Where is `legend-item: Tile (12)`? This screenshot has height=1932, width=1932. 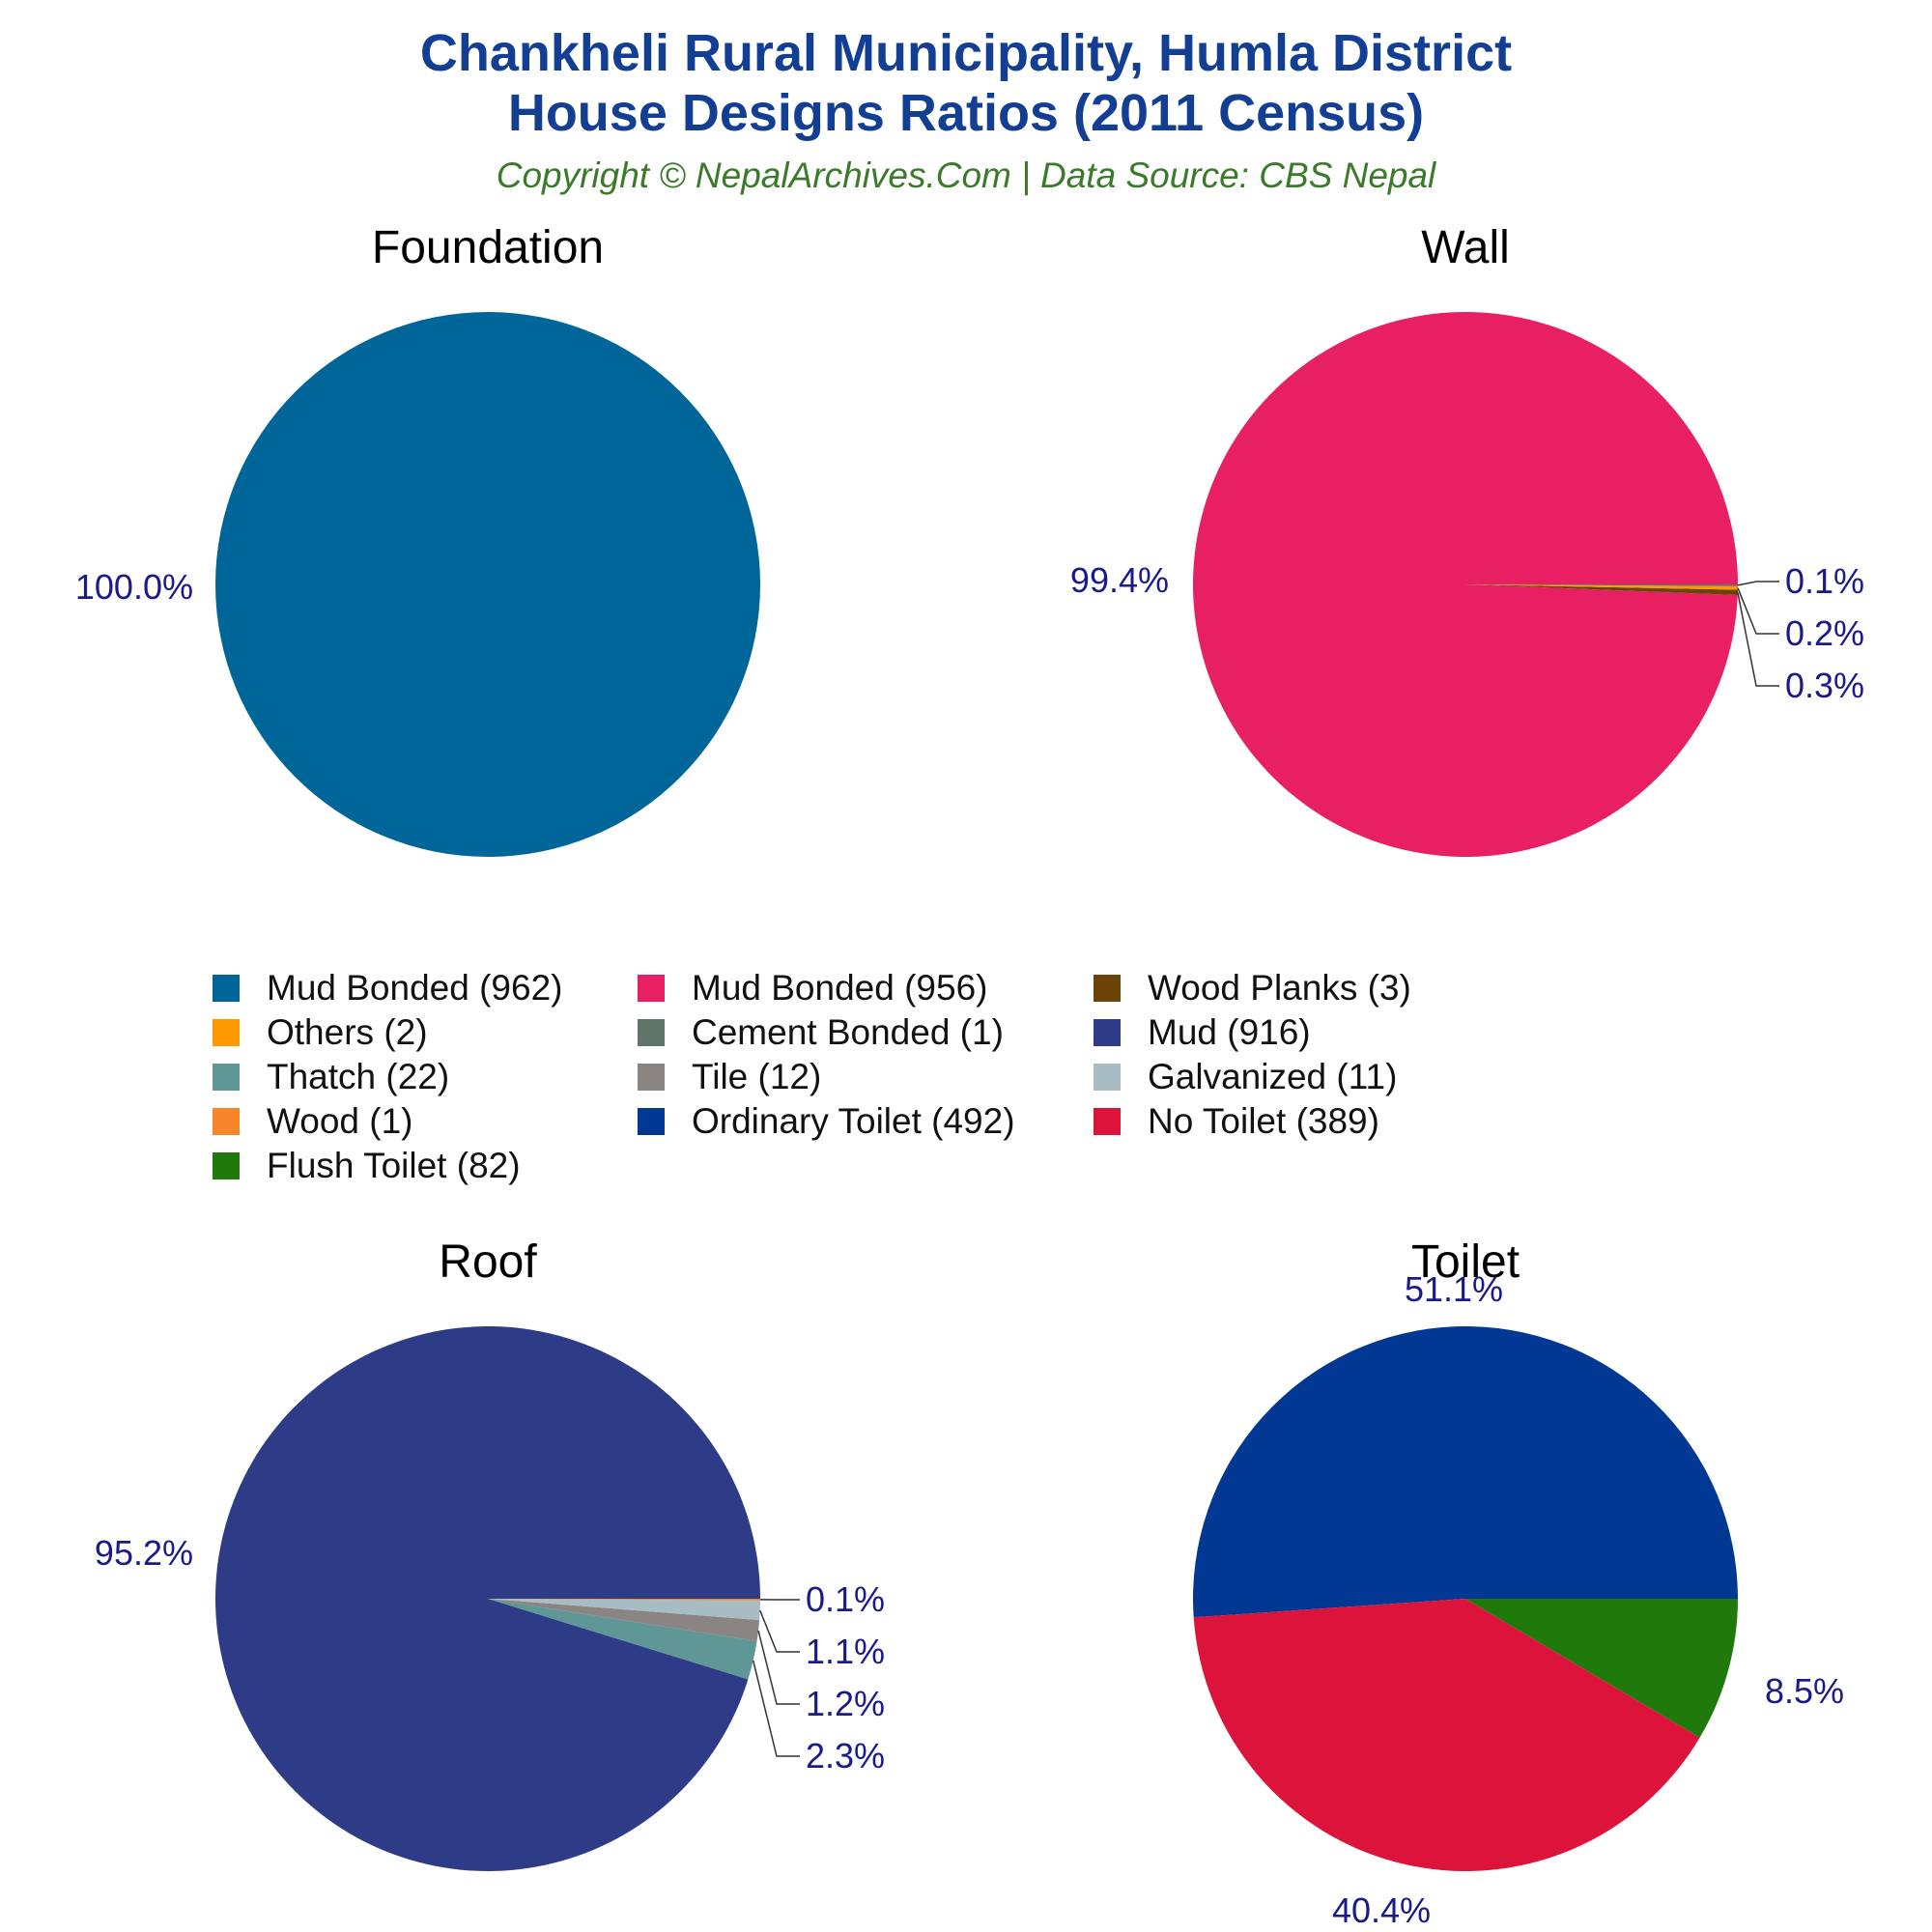
legend-item: Tile (12) is located at coordinates (729, 1077).